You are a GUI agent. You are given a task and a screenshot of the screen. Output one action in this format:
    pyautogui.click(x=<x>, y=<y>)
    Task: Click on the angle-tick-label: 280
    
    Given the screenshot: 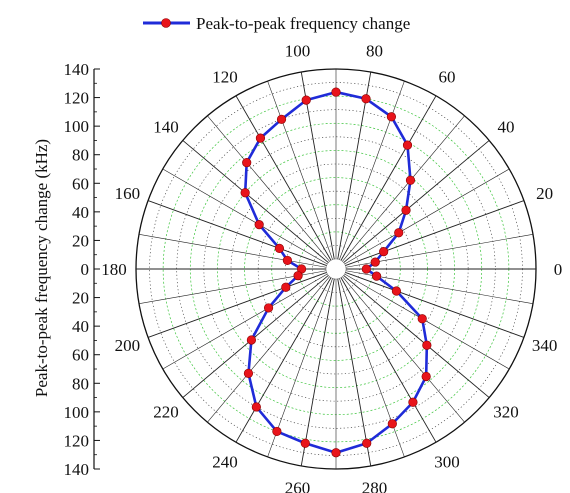 What is the action you would take?
    pyautogui.click(x=375, y=486)
    